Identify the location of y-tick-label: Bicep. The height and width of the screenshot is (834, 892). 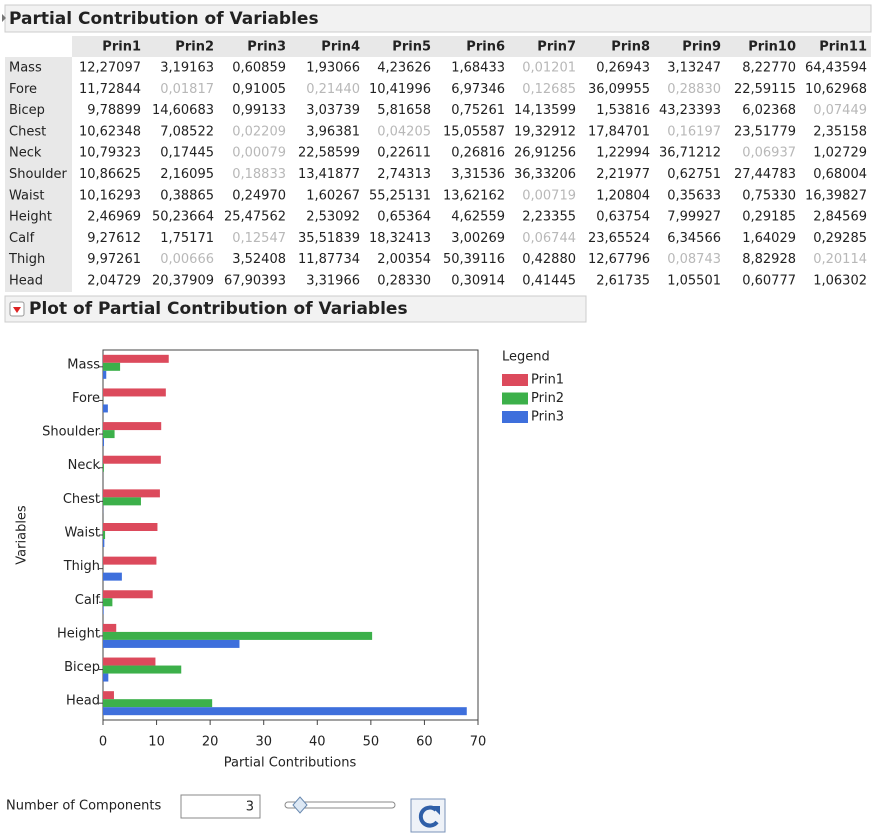
(82, 667).